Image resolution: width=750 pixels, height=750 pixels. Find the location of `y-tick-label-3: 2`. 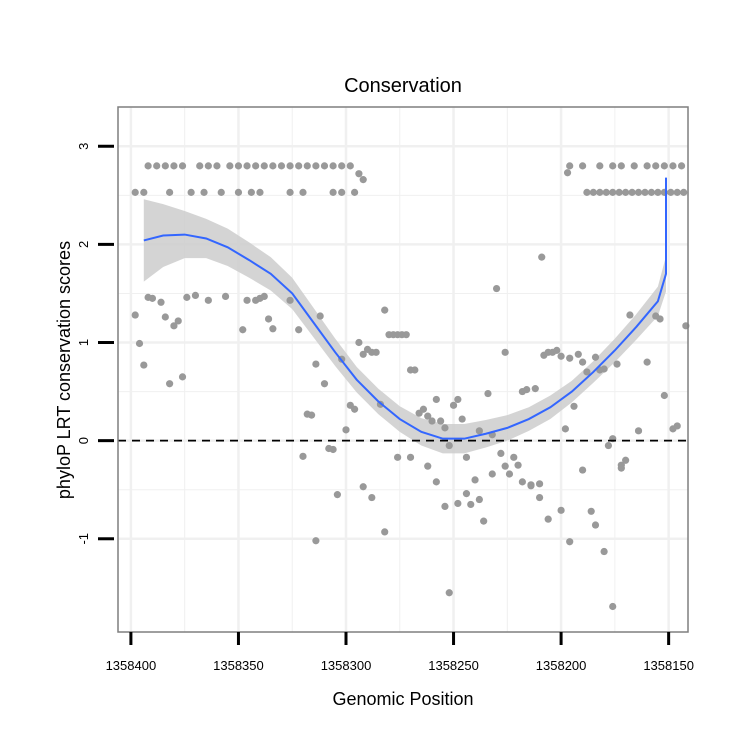

y-tick-label-3: 2 is located at coordinates (83, 244).